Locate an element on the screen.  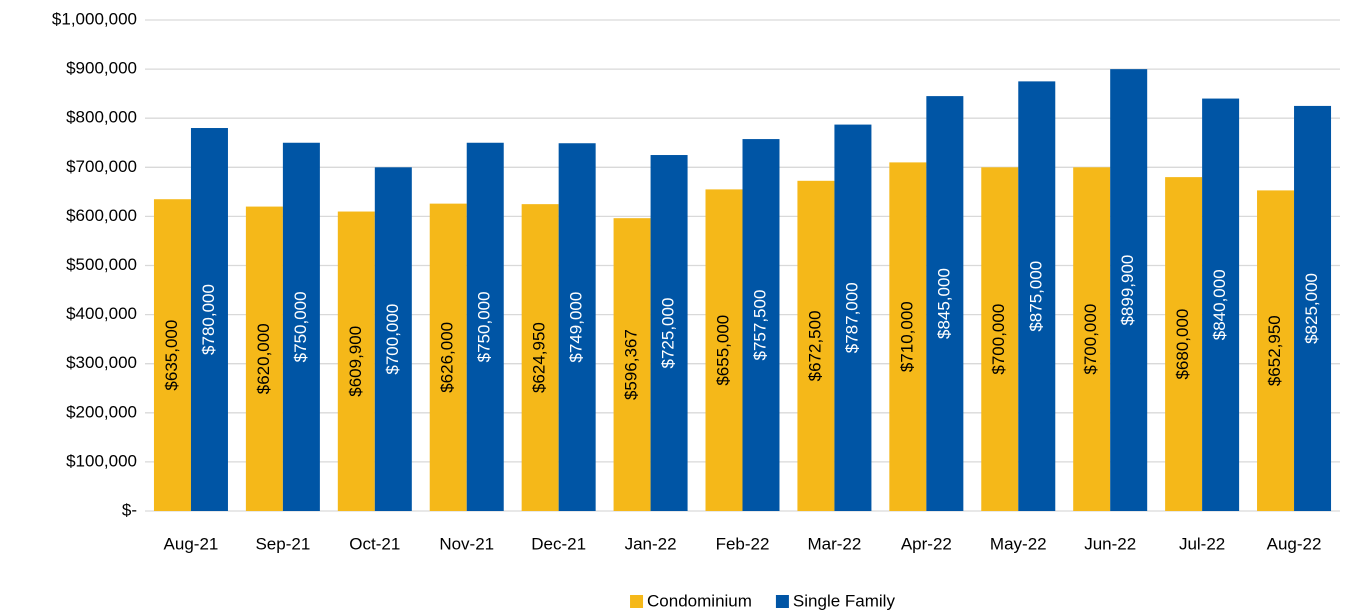
y-tick-label: $500,000 is located at coordinates (101, 264).